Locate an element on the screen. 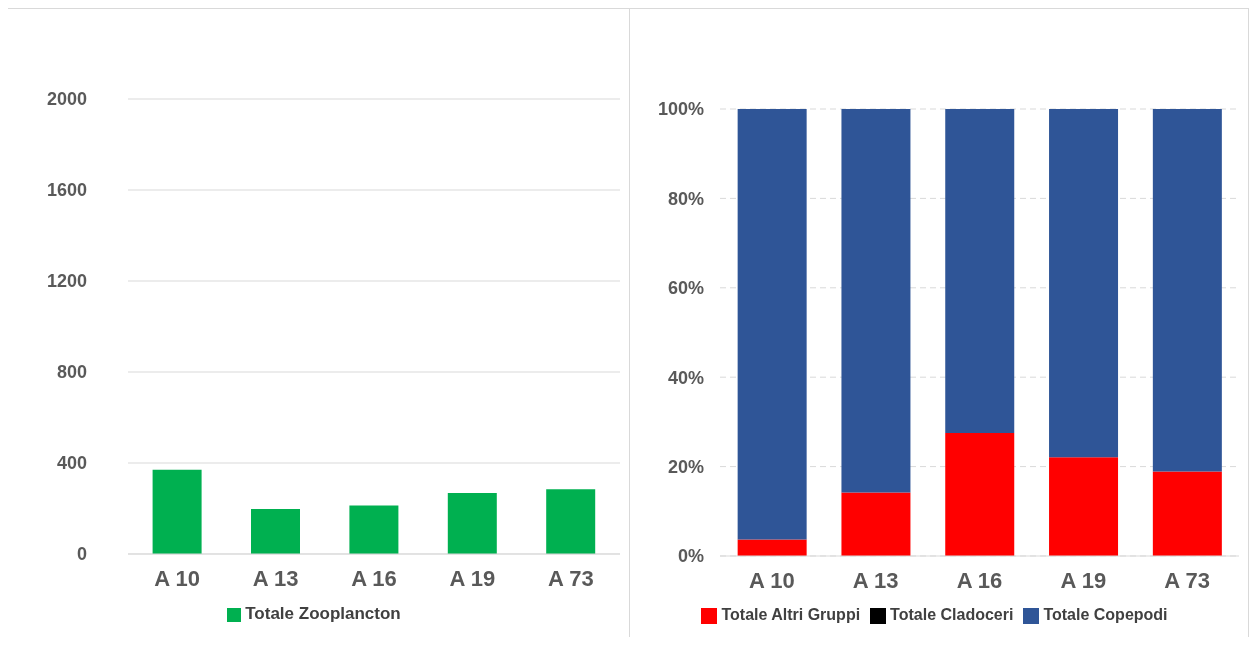 This screenshot has height=645, width=1257. y-tick-label: 2000 is located at coordinates (66, 99).